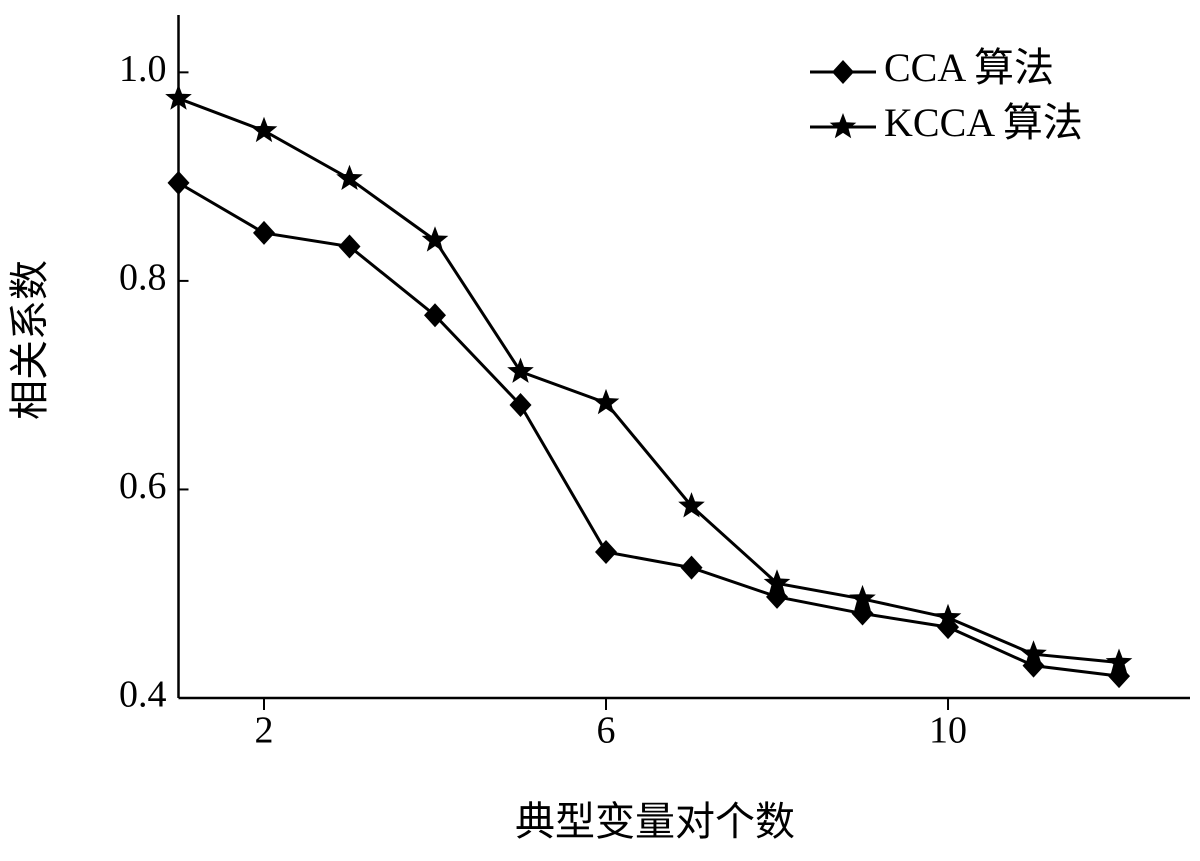 This screenshot has height=861, width=1200. What do you see at coordinates (983, 122) in the screenshot?
I see `legend-label: KCCA 算法` at bounding box center [983, 122].